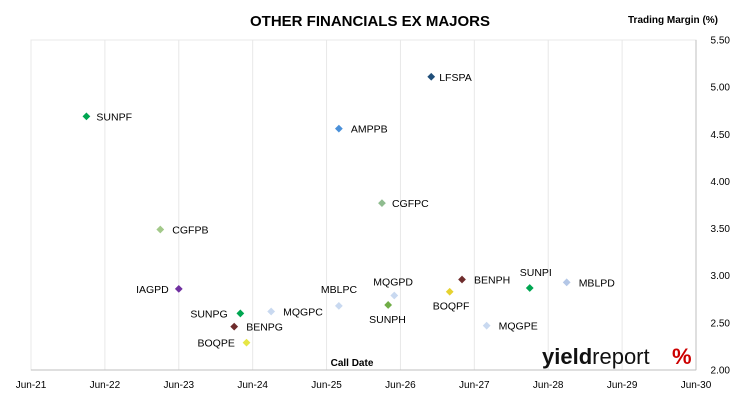  What do you see at coordinates (216, 344) in the screenshot?
I see `data-point-label: BOQPE` at bounding box center [216, 344].